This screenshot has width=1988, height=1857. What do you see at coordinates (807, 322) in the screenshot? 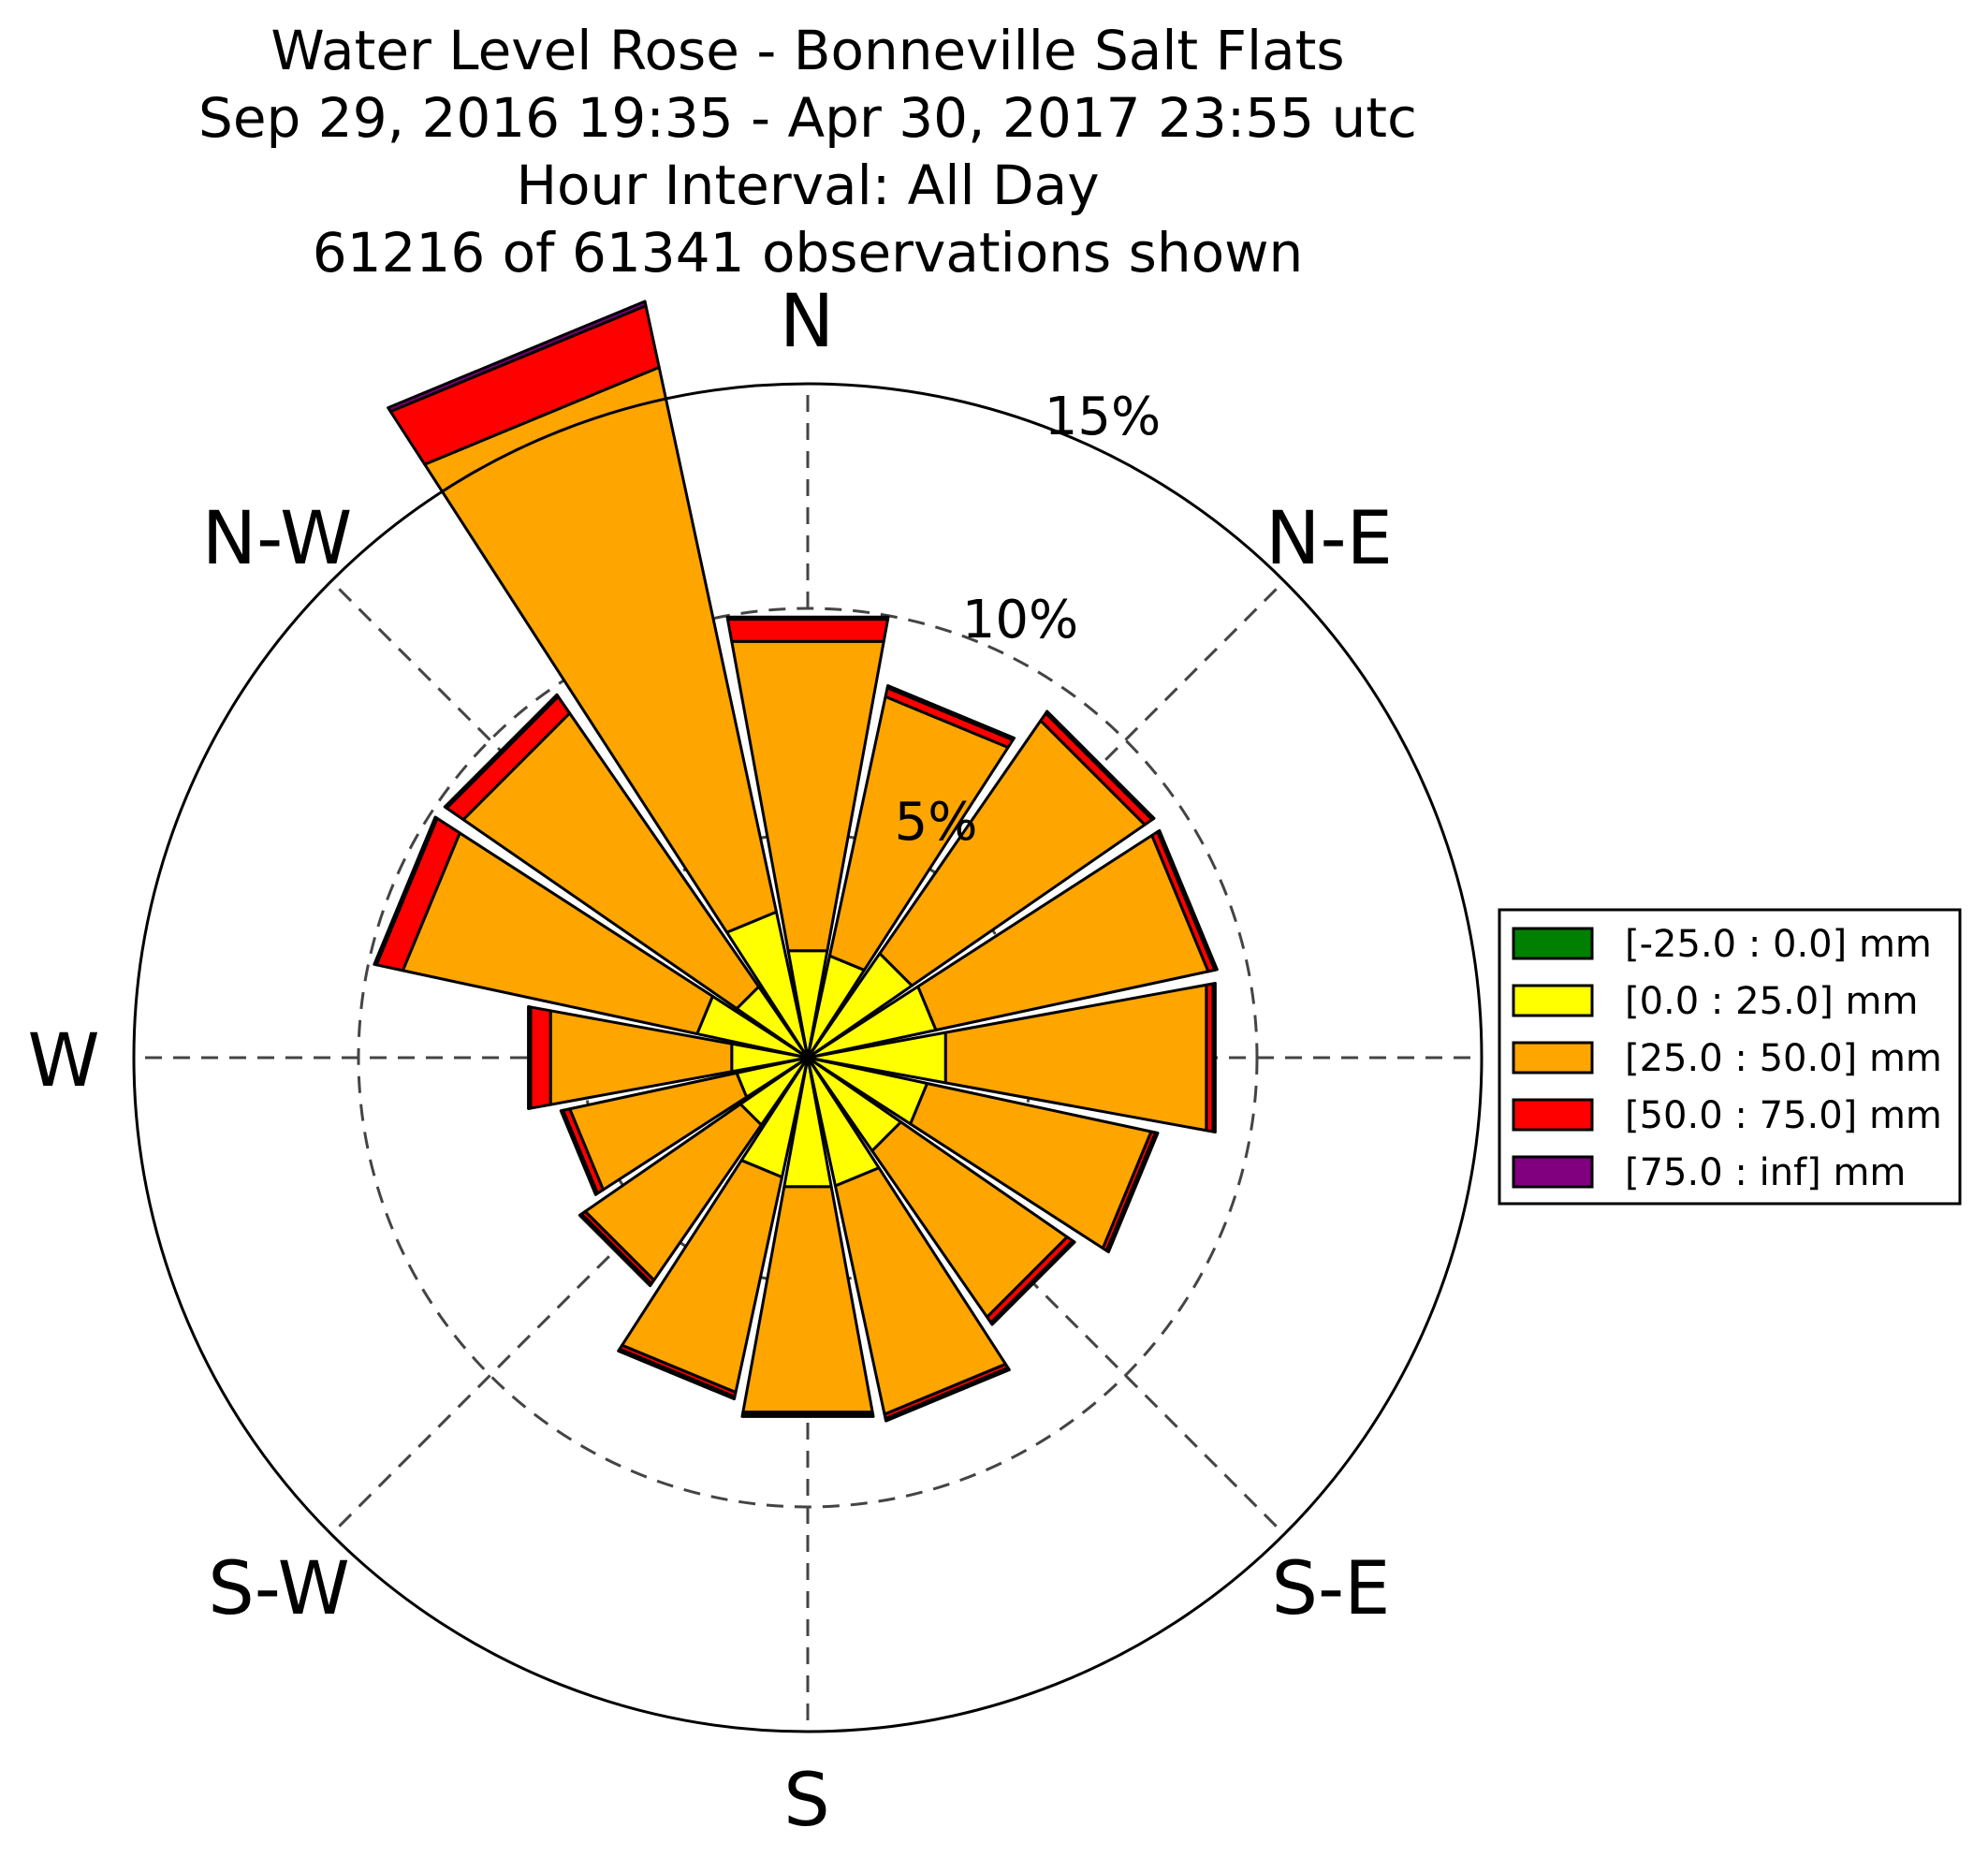
I see `direction-label: N` at bounding box center [807, 322].